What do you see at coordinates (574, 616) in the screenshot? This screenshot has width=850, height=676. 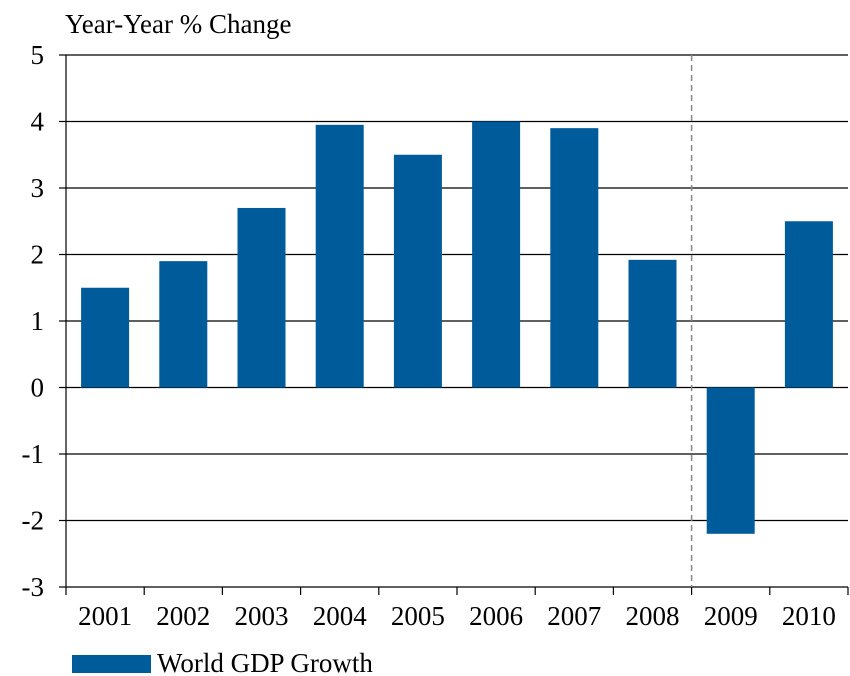 I see `x-tick-label: 2007` at bounding box center [574, 616].